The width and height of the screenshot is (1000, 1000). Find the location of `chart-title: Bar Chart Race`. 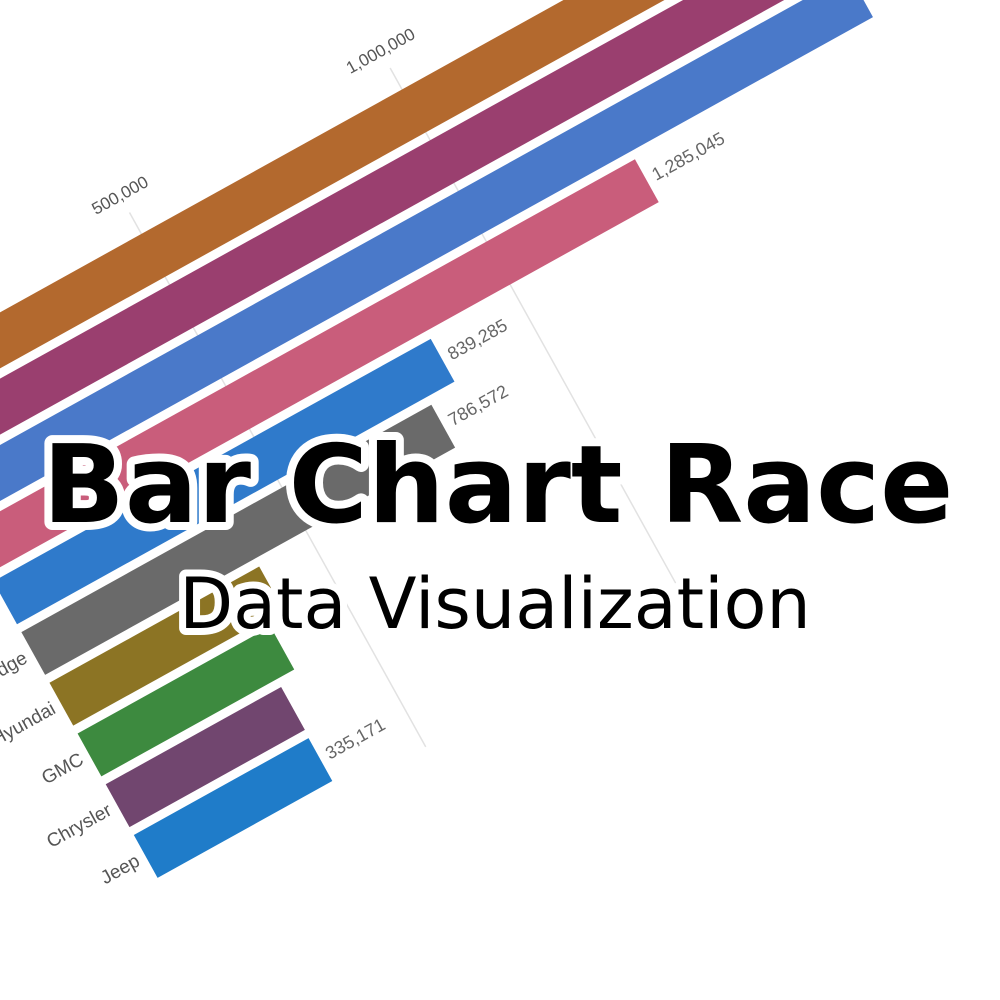

chart-title: Bar Chart Race is located at coordinates (498, 485).